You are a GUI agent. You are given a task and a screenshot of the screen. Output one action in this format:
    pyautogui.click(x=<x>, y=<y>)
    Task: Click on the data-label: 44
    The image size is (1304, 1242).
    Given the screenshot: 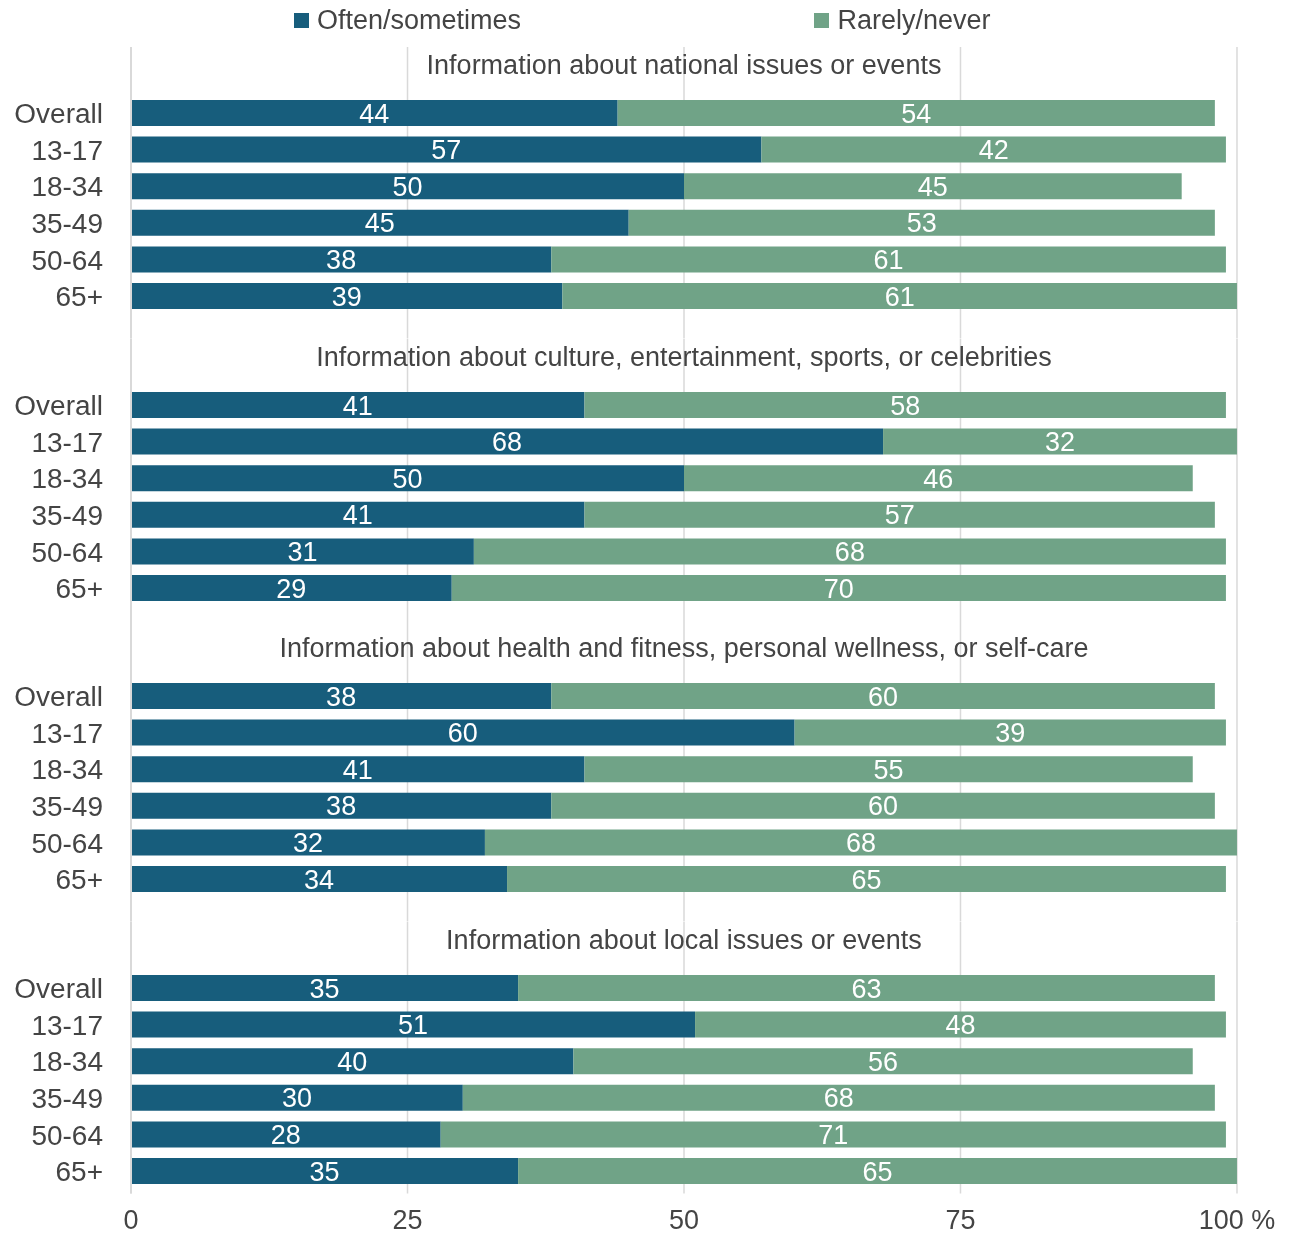 What is the action you would take?
    pyautogui.click(x=374, y=113)
    